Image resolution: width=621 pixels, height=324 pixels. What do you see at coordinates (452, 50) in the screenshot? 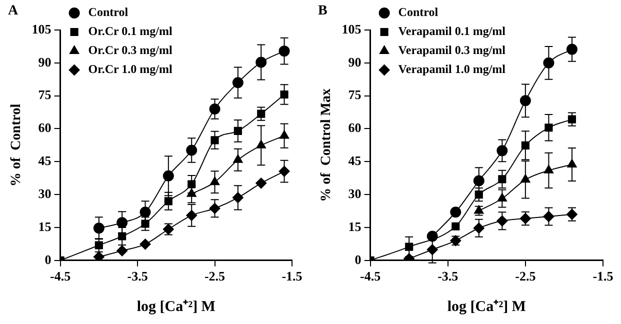
I see `legend-label: Verapamil 0.3 mg/ml` at bounding box center [452, 50].